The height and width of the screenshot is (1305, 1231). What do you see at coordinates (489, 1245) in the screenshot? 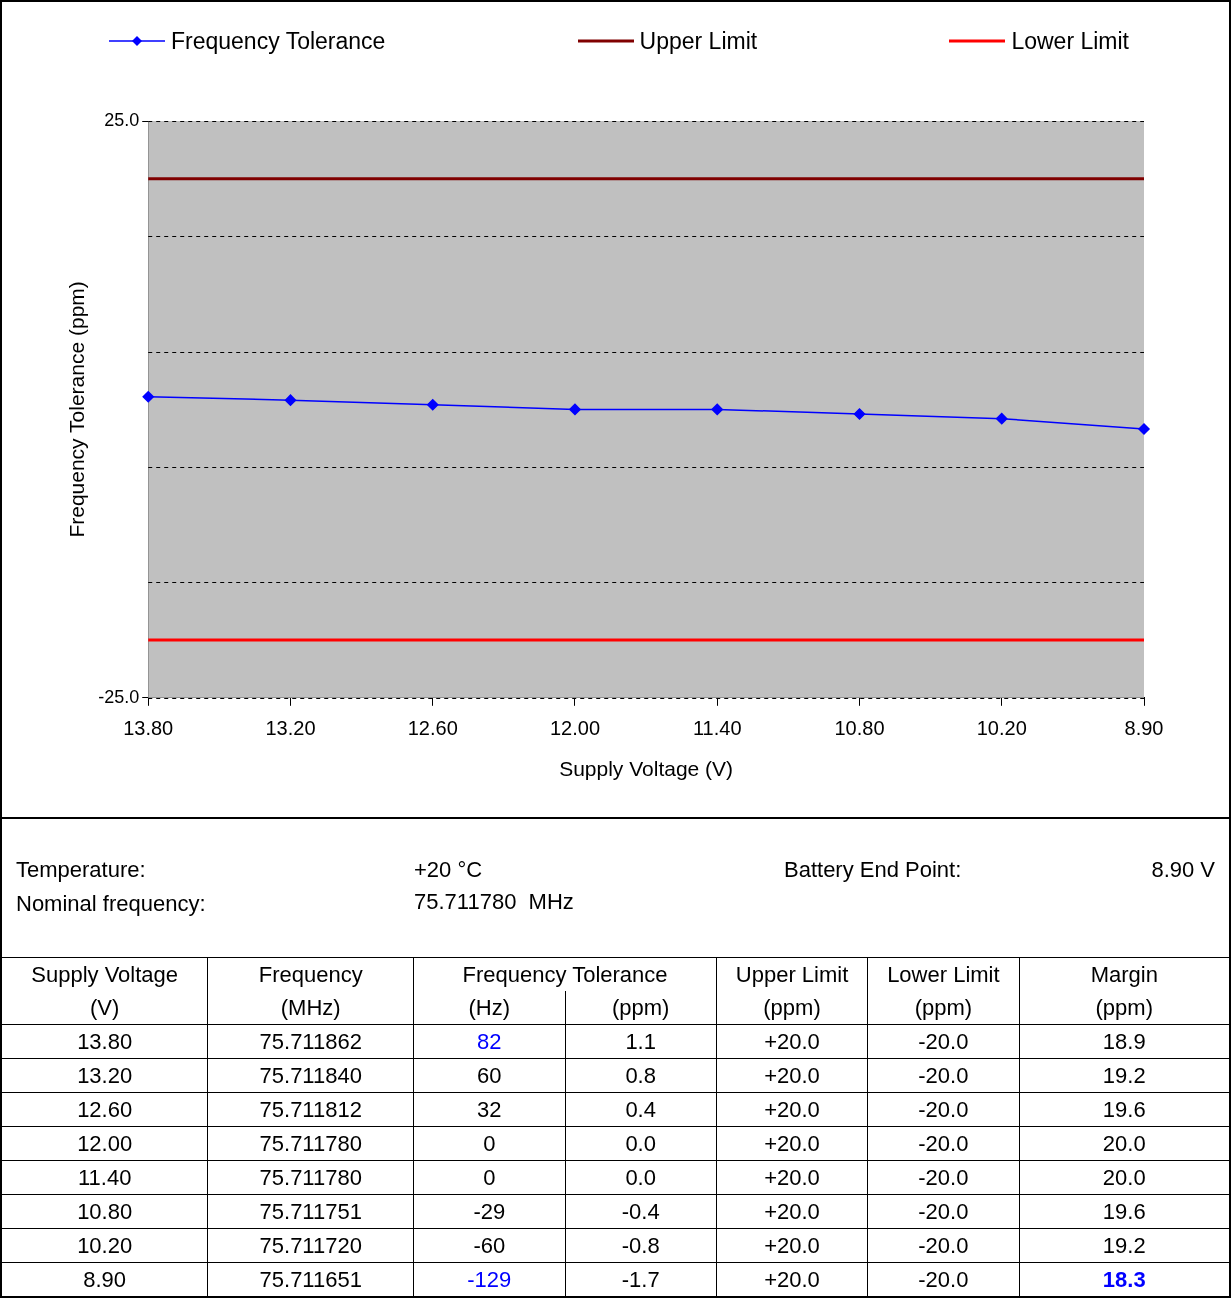
I see `text: -60` at bounding box center [489, 1245].